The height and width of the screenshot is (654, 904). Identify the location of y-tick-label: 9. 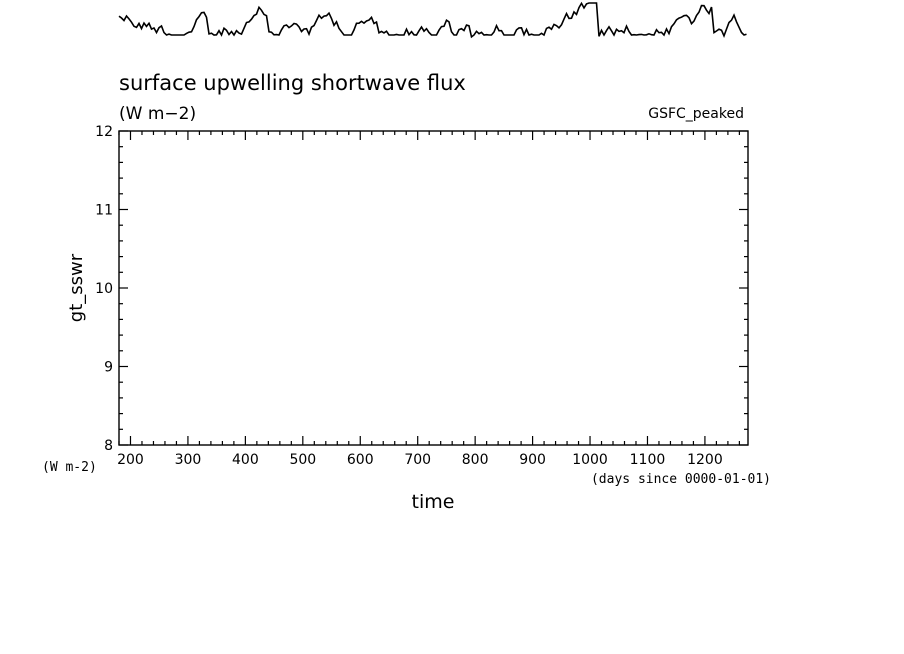
(108, 368).